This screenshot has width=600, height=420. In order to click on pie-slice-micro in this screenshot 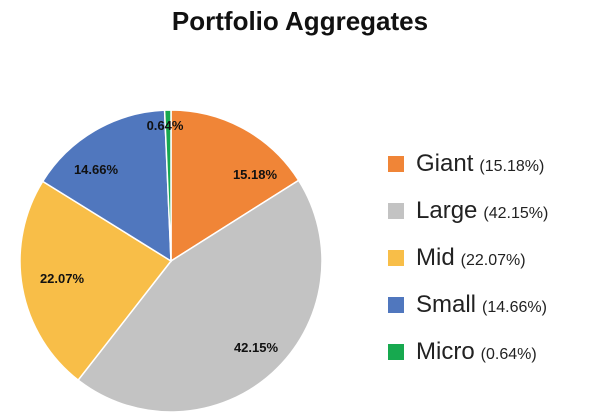, I will do `click(167, 185)`.